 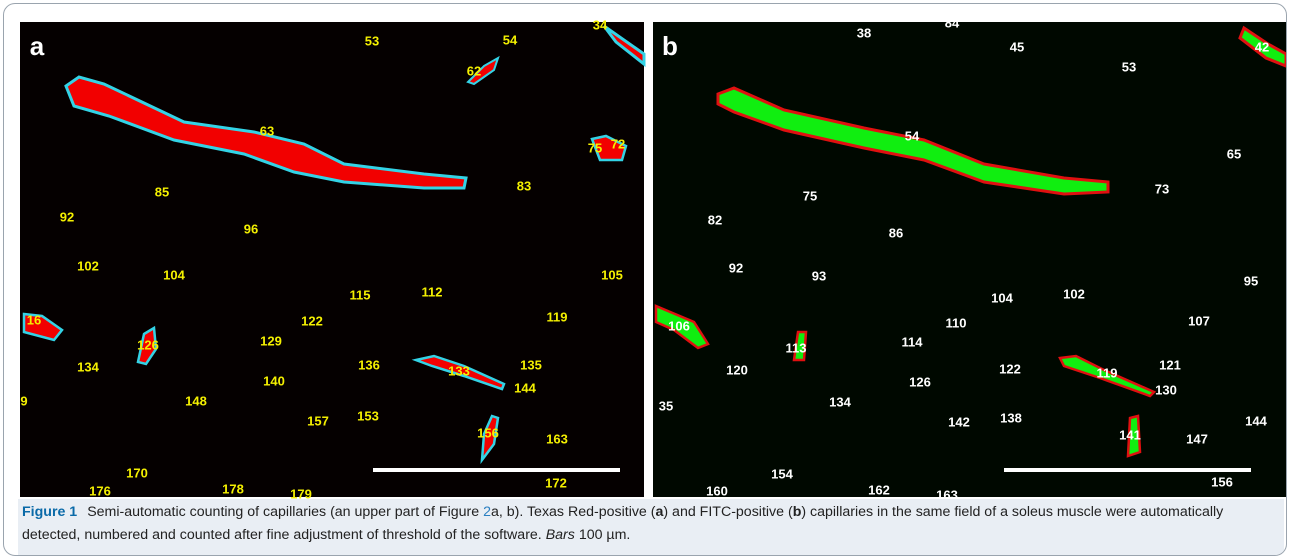 What do you see at coordinates (368, 415) in the screenshot?
I see `cell-number: 153` at bounding box center [368, 415].